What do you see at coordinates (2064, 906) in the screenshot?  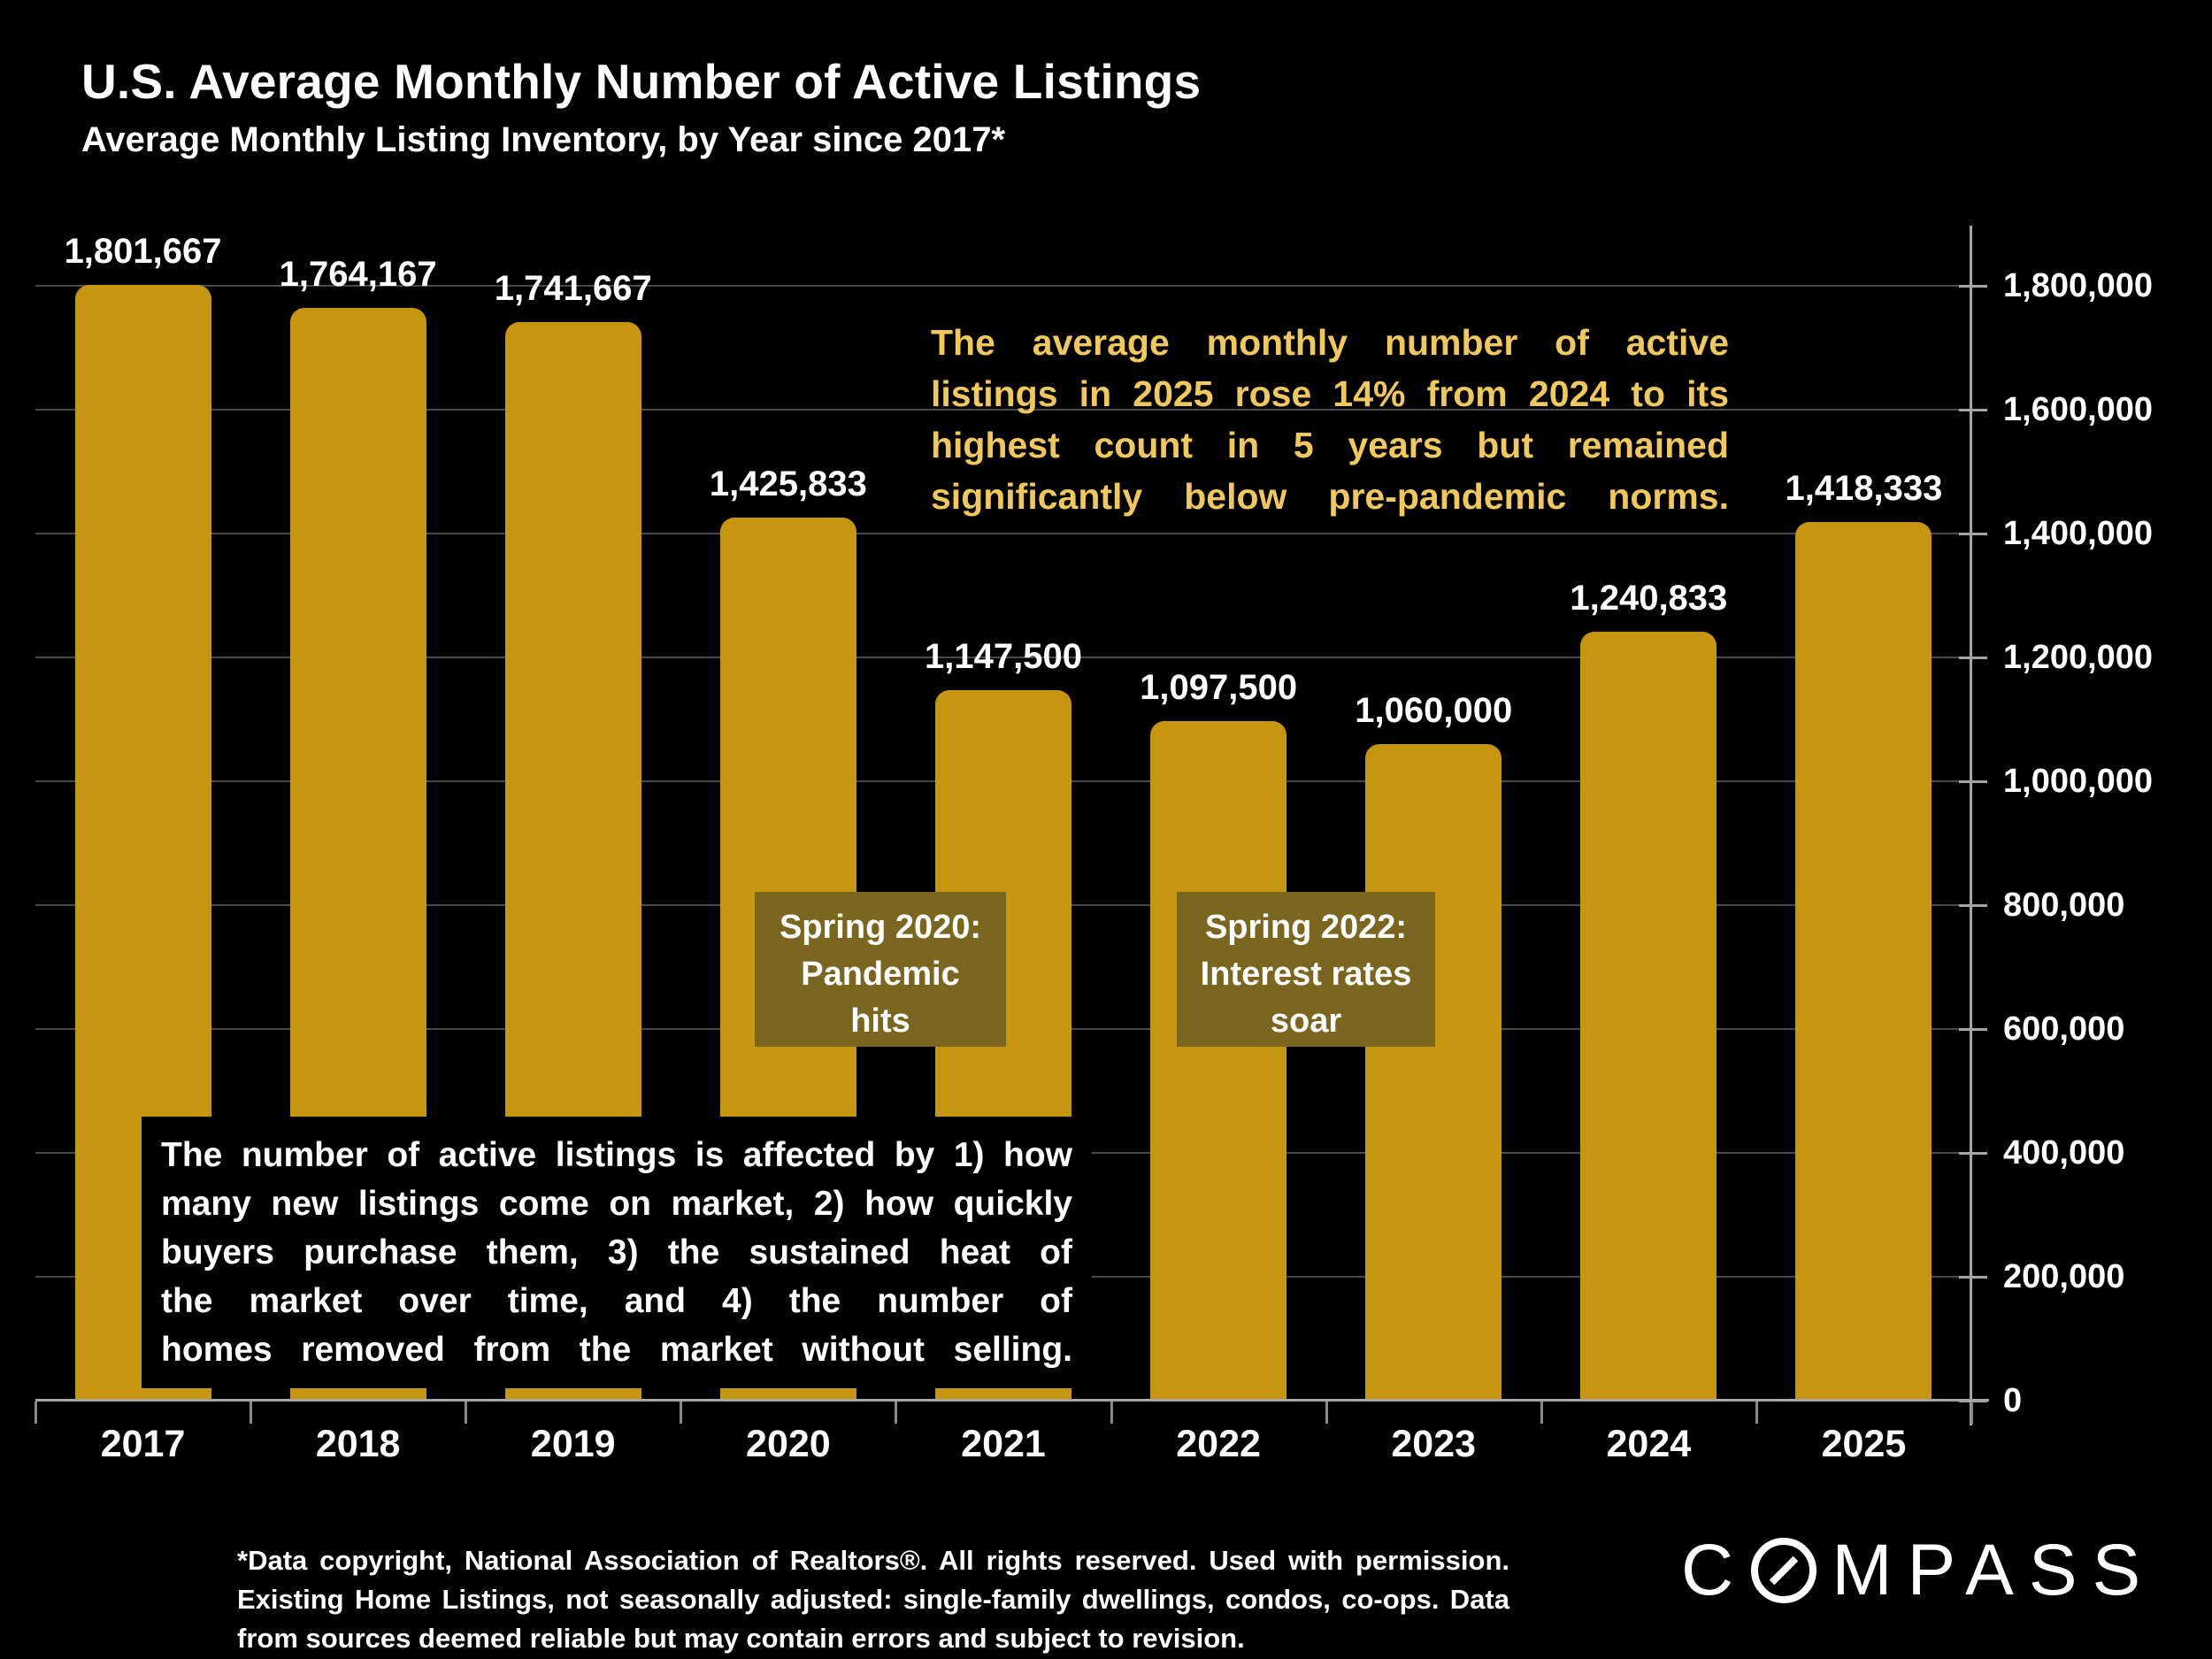 I see `y-axis-tick-label: 800,000` at bounding box center [2064, 906].